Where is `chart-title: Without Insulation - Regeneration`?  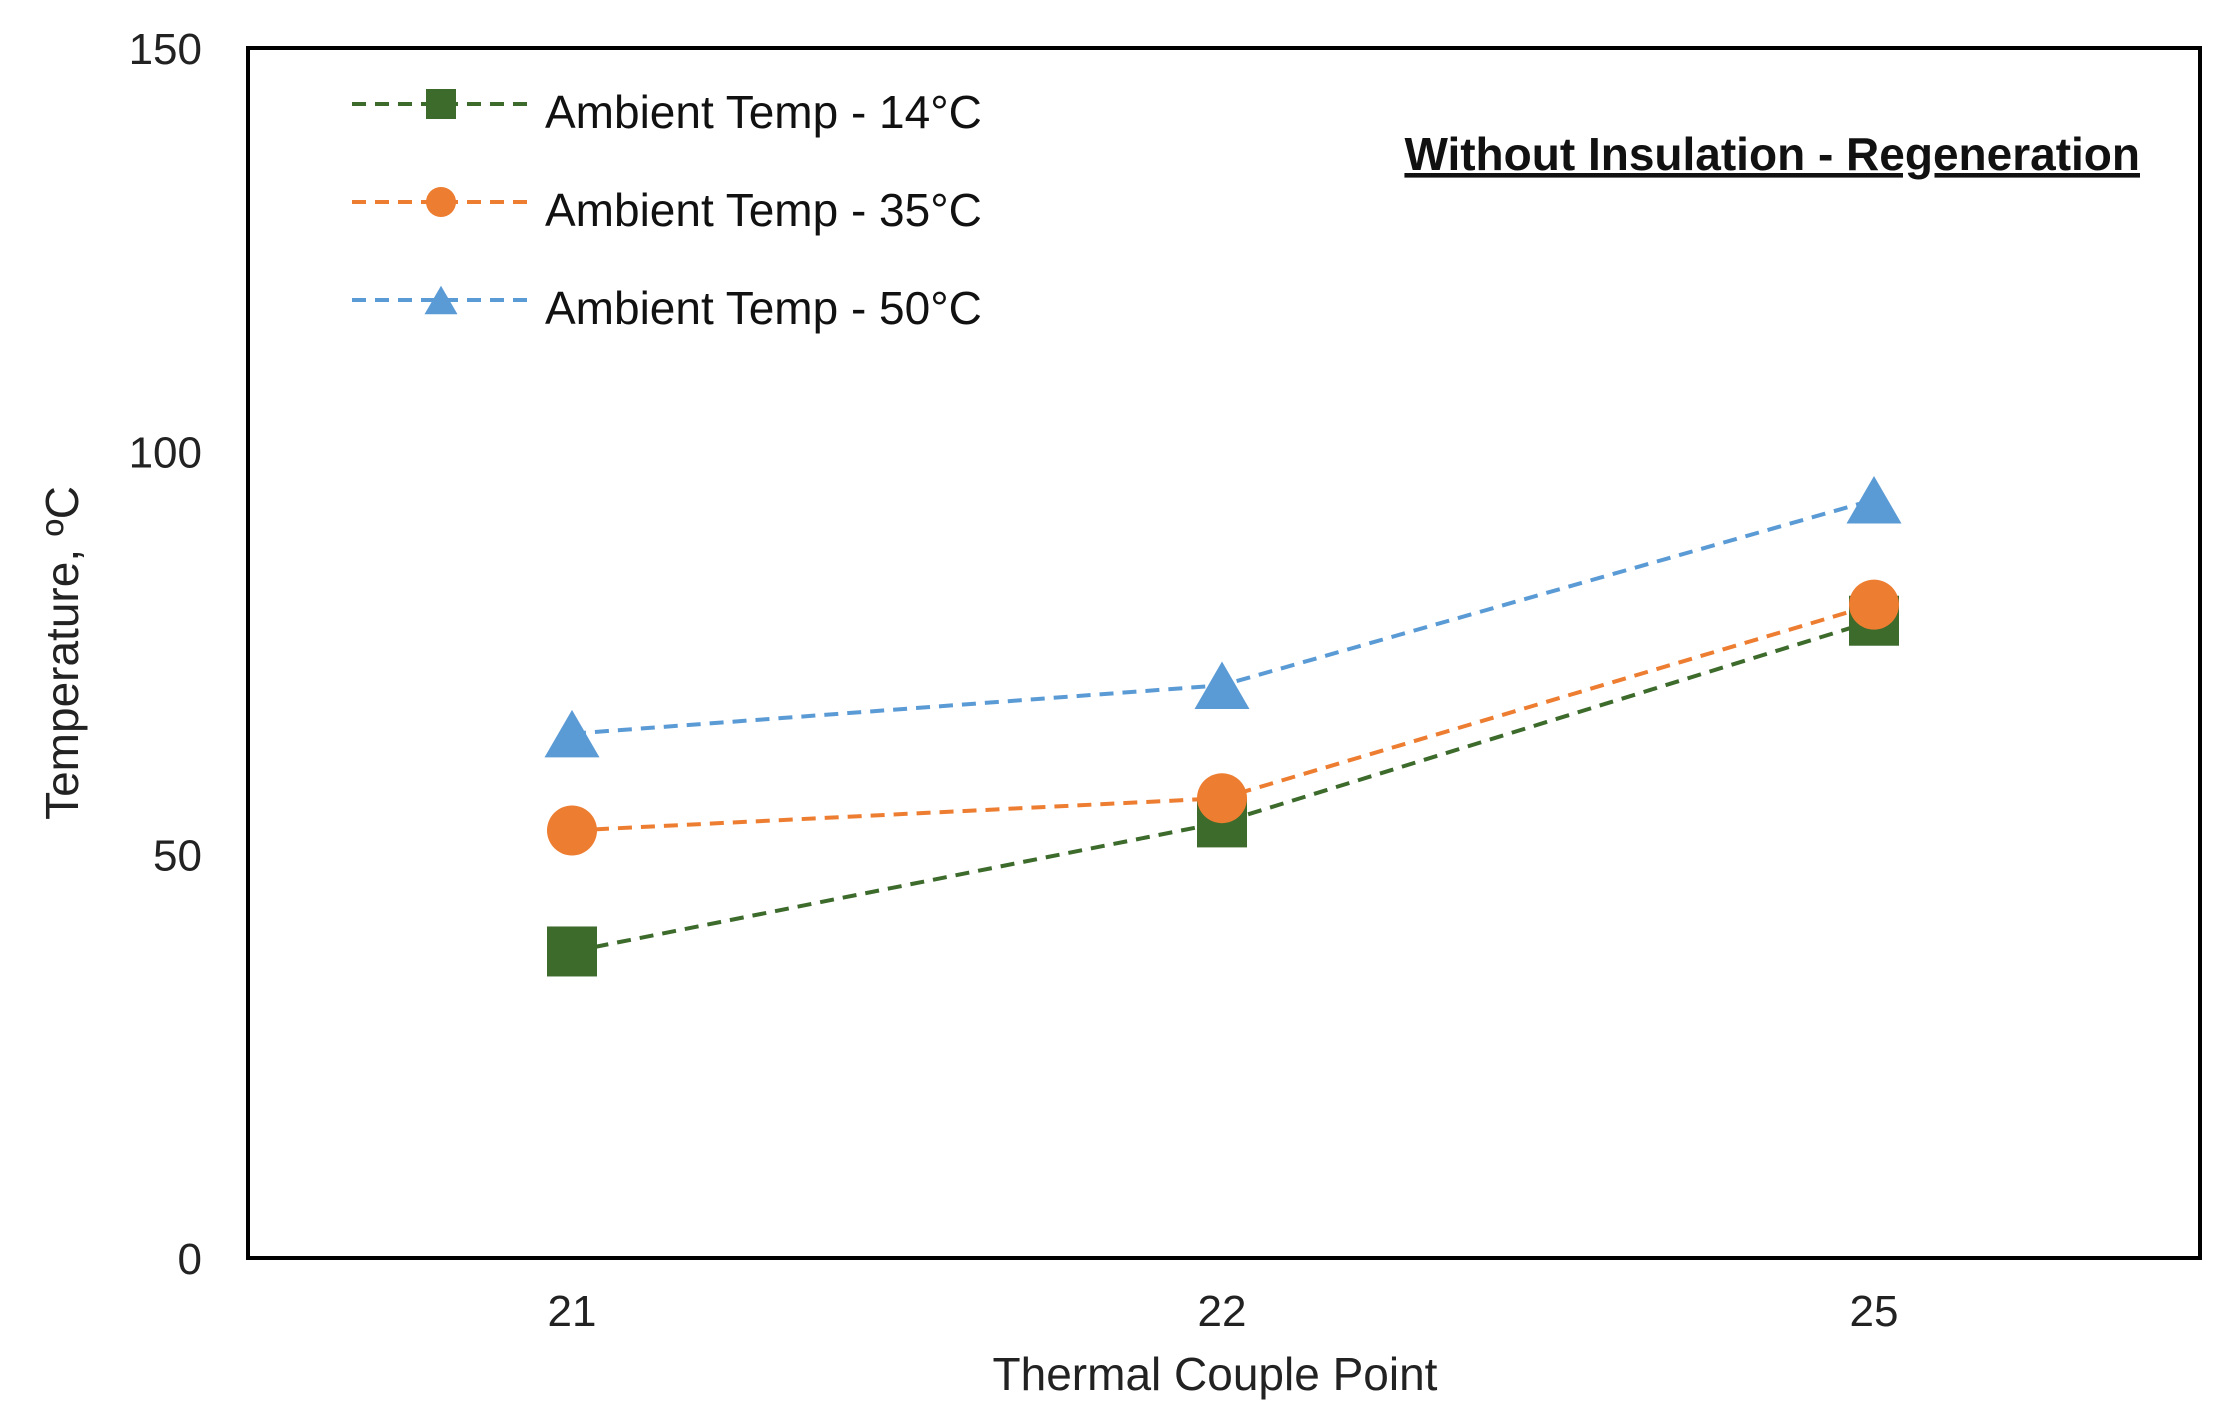 chart-title: Without Insulation - Regeneration is located at coordinates (1772, 154).